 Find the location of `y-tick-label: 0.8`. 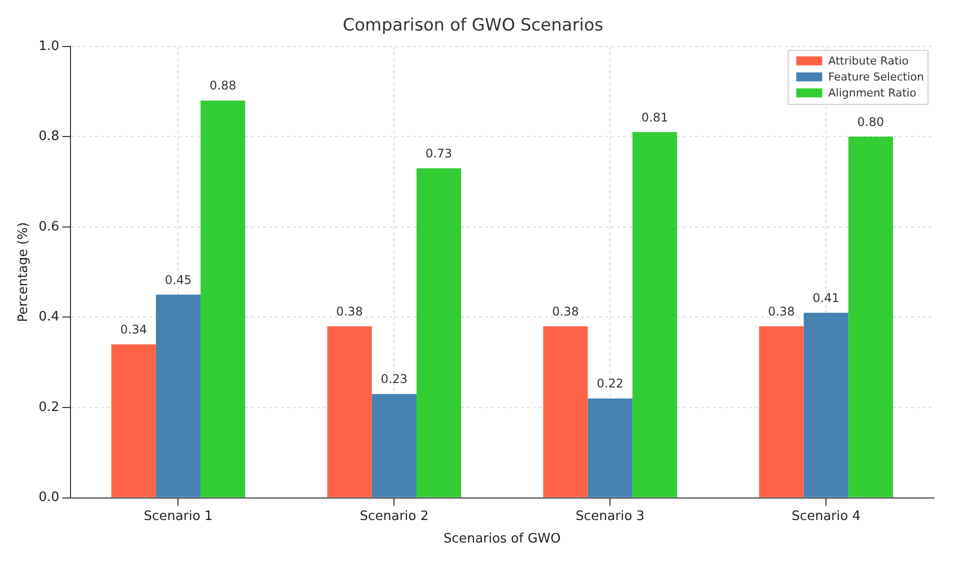

y-tick-label: 0.8 is located at coordinates (49, 136).